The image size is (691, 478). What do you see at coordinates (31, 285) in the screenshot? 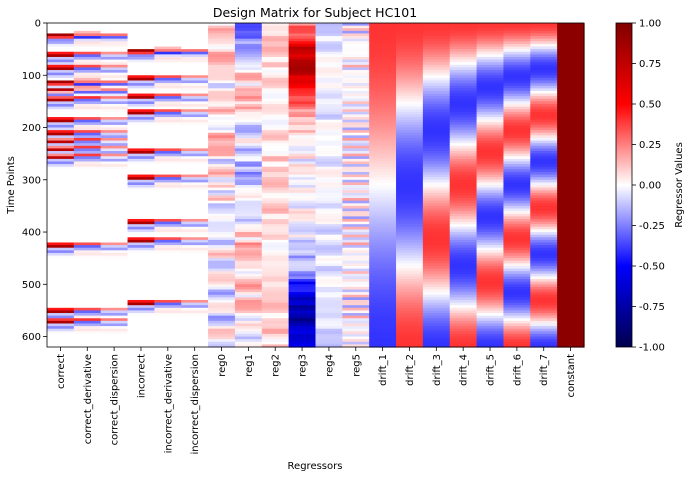
I see `y-tick-label: 500` at bounding box center [31, 285].